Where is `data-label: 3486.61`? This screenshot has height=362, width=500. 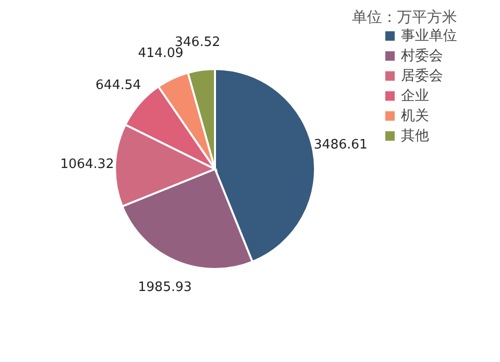 data-label: 3486.61 is located at coordinates (341, 145).